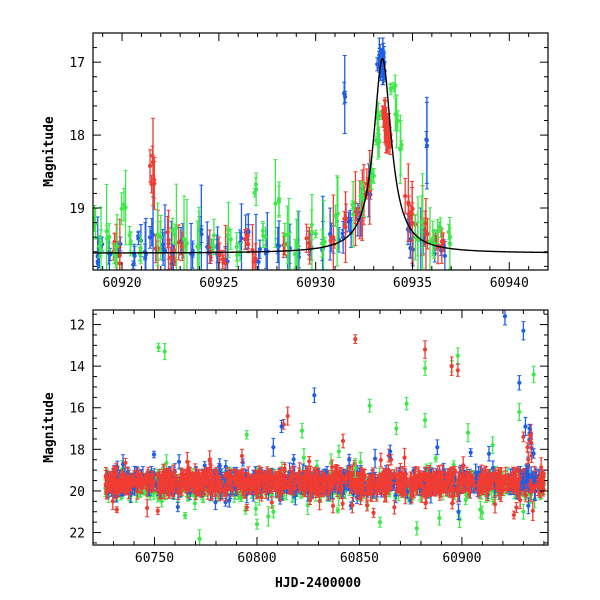  Describe the element at coordinates (412, 283) in the screenshot. I see `x-tick-label: 60935` at that location.